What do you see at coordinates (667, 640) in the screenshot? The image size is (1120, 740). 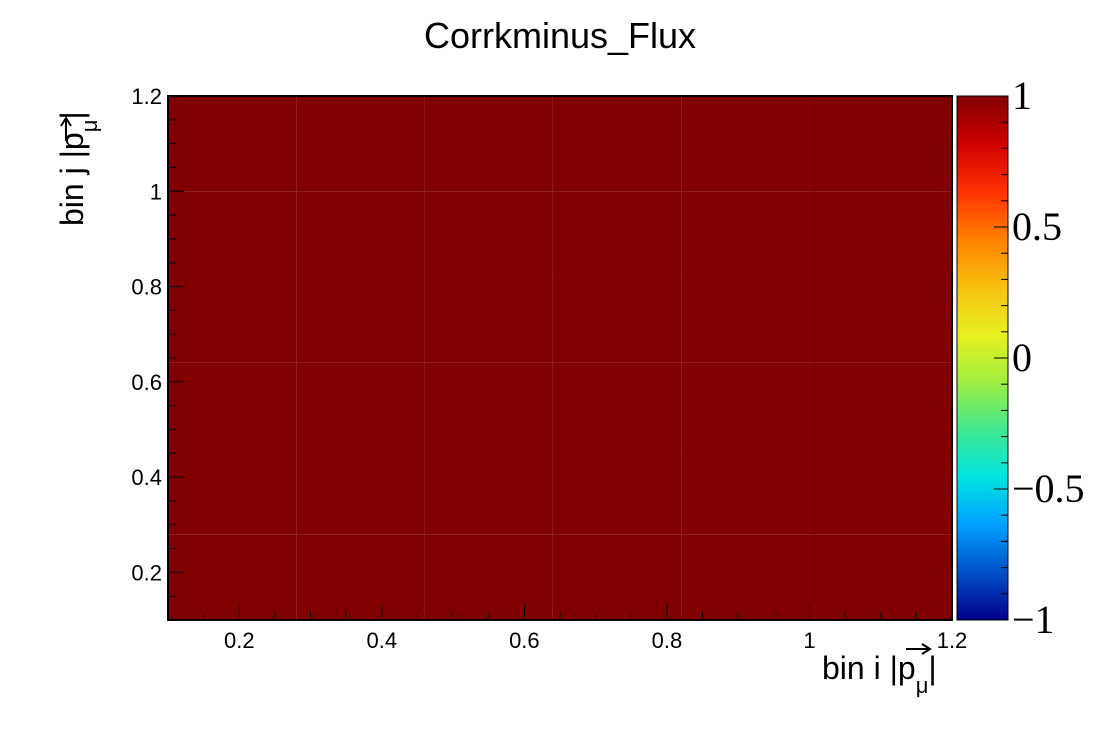 I see `x-tick-label: 0.8` at bounding box center [667, 640].